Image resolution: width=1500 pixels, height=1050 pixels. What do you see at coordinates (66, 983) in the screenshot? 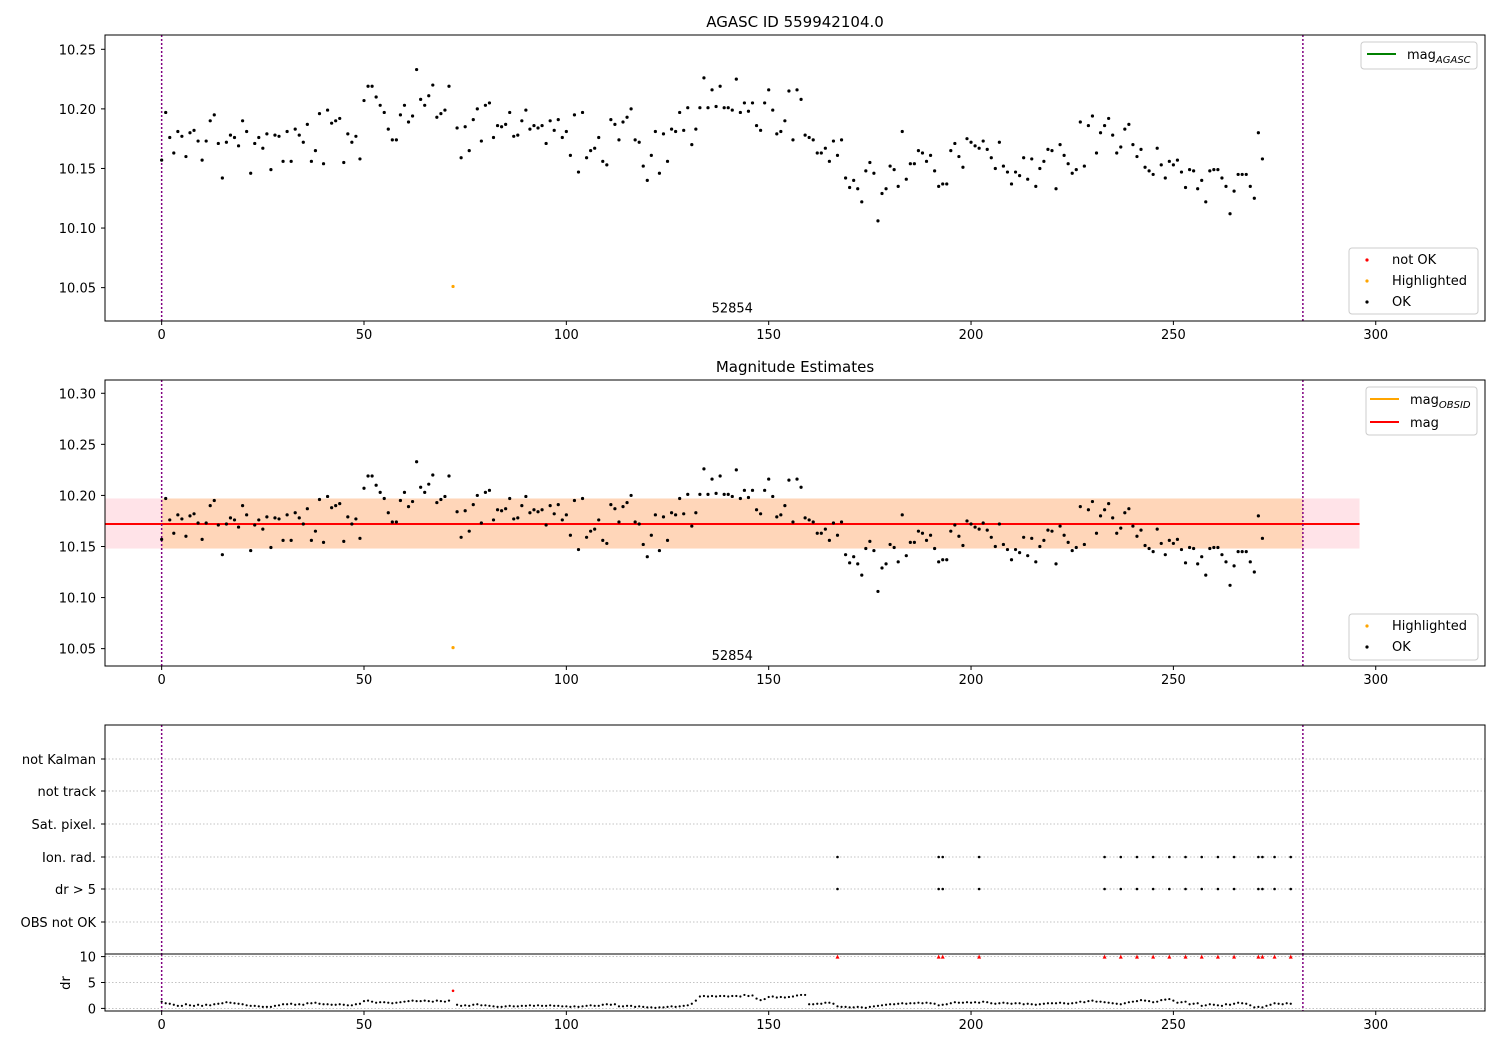
I see `dr-axis-label: dr` at bounding box center [66, 983].